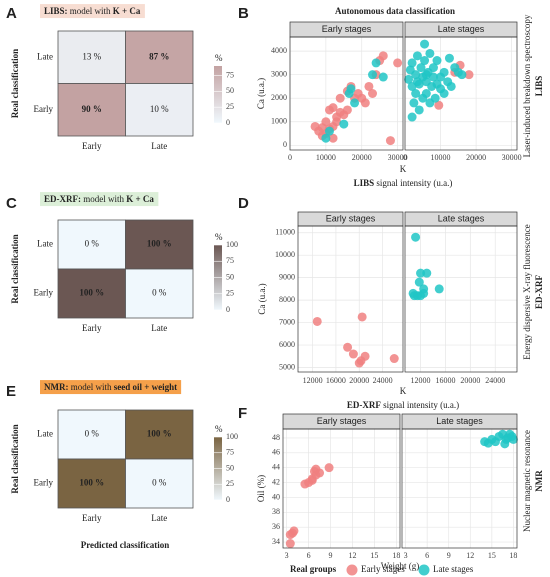 The image size is (550, 577). I want to click on panel-title-part: LIBS:, so click(56, 11).